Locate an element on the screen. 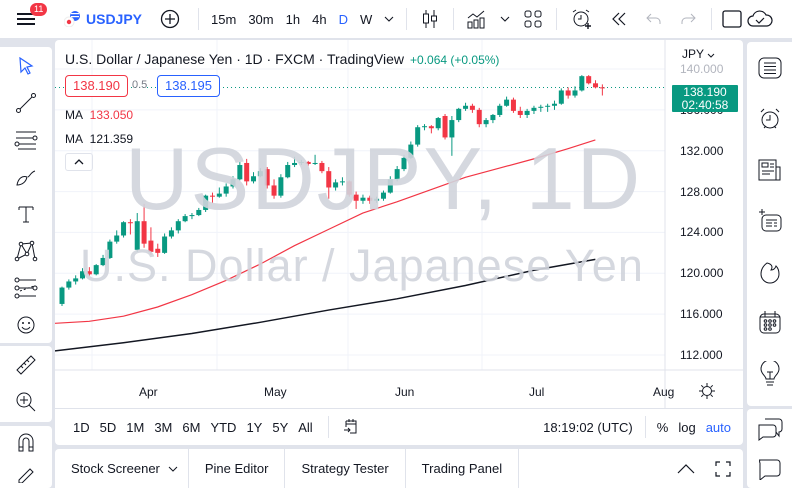 Image resolution: width=792 pixels, height=488 pixels. range-5d: 5D is located at coordinates (108, 427).